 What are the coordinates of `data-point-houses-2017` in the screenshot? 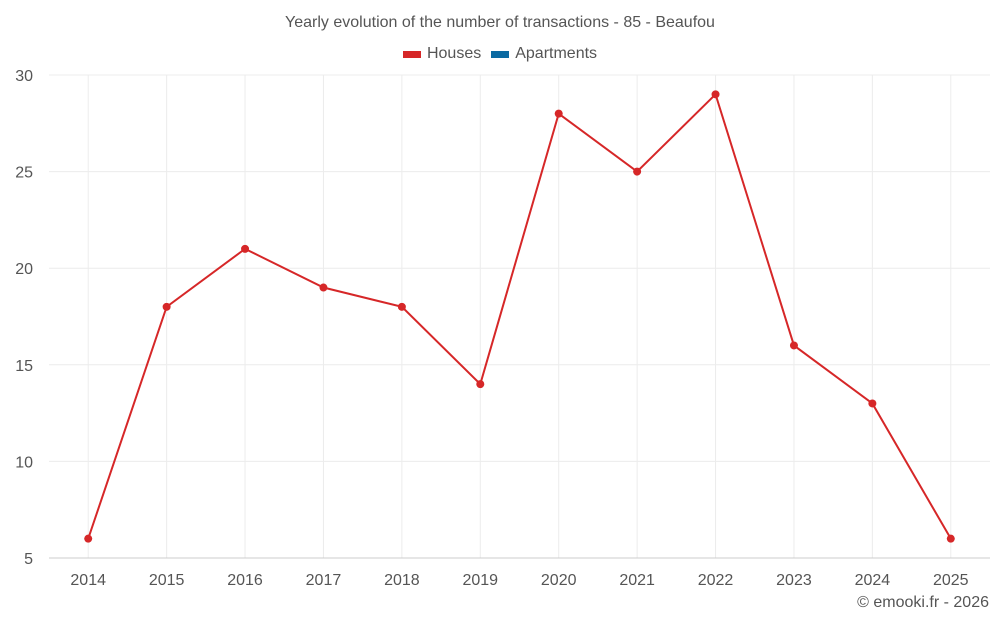 It's located at (323, 287).